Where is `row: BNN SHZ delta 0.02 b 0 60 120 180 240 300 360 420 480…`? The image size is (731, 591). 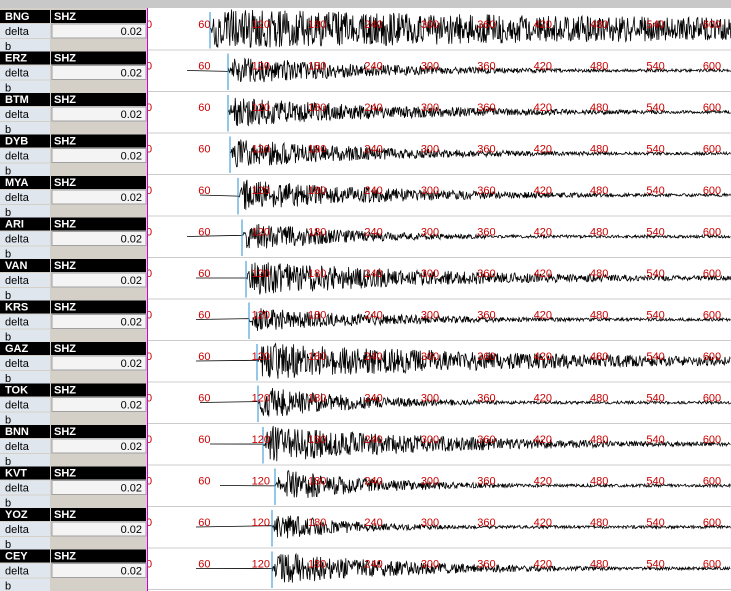
row: BNN SHZ delta 0.02 b 0 60 120 180 240 300 360 420 480… is located at coordinates (365, 446).